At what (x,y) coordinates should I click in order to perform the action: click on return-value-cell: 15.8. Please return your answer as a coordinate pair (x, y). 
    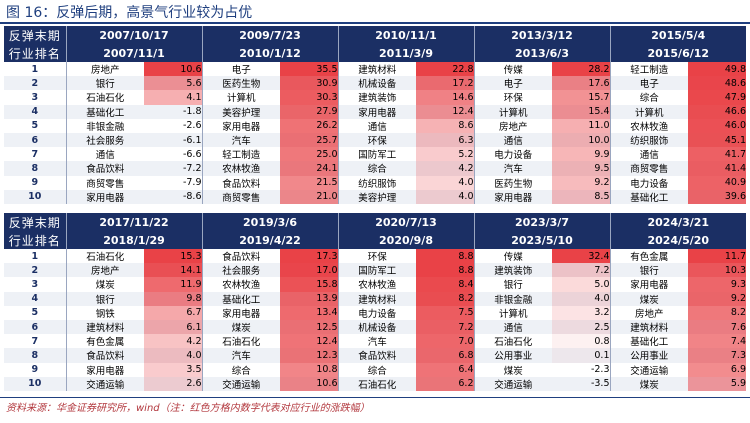
    Looking at the image, I should click on (309, 284).